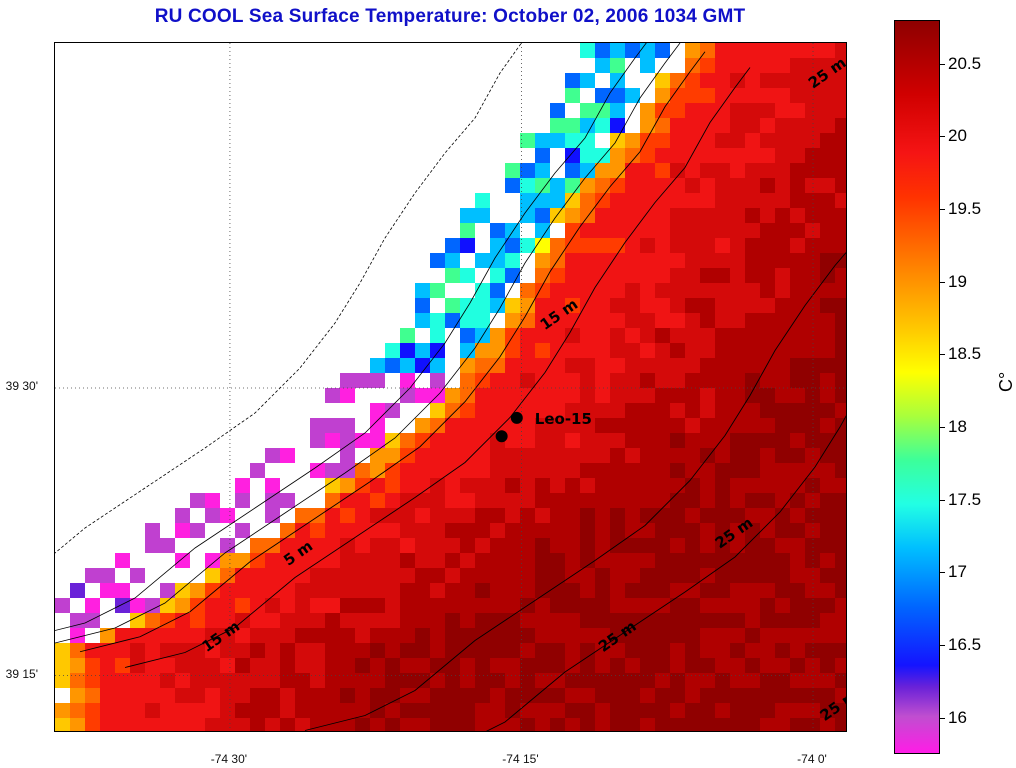  I want to click on latitude-tick-label: 39 15', so click(21, 673).